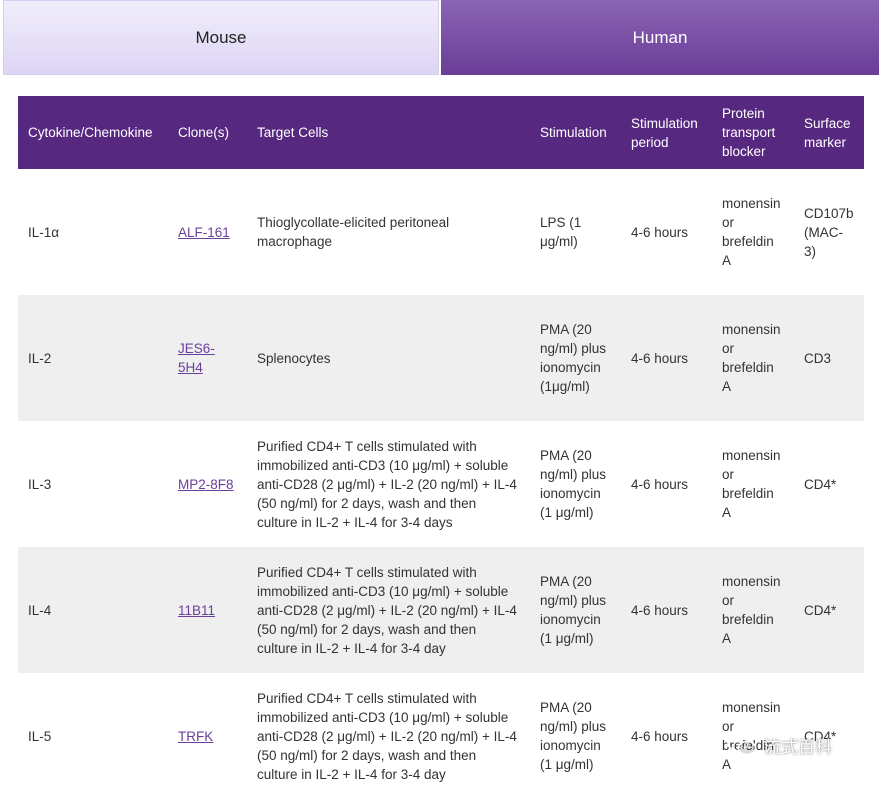 Image resolution: width=882 pixels, height=799 pixels. What do you see at coordinates (666, 132) in the screenshot?
I see `header-stimulation-period: Stimulation period` at bounding box center [666, 132].